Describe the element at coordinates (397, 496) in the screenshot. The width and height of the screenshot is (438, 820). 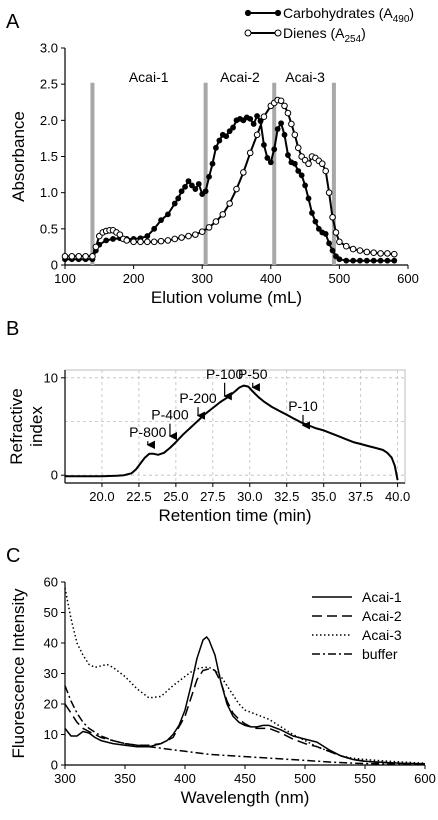
I see `x-tick-label: 40.0` at that location.